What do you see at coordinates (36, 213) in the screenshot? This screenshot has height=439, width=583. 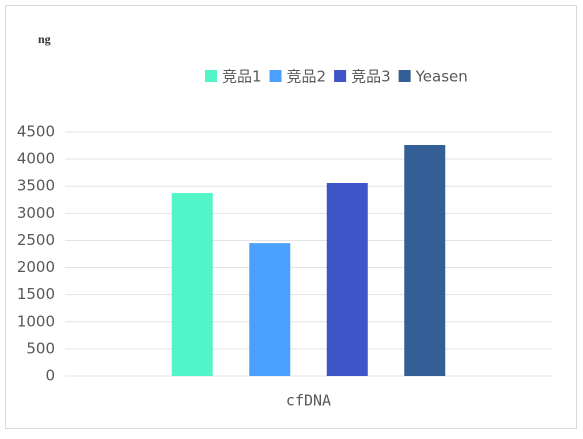 I see `y-tick-label: 3000` at bounding box center [36, 213].